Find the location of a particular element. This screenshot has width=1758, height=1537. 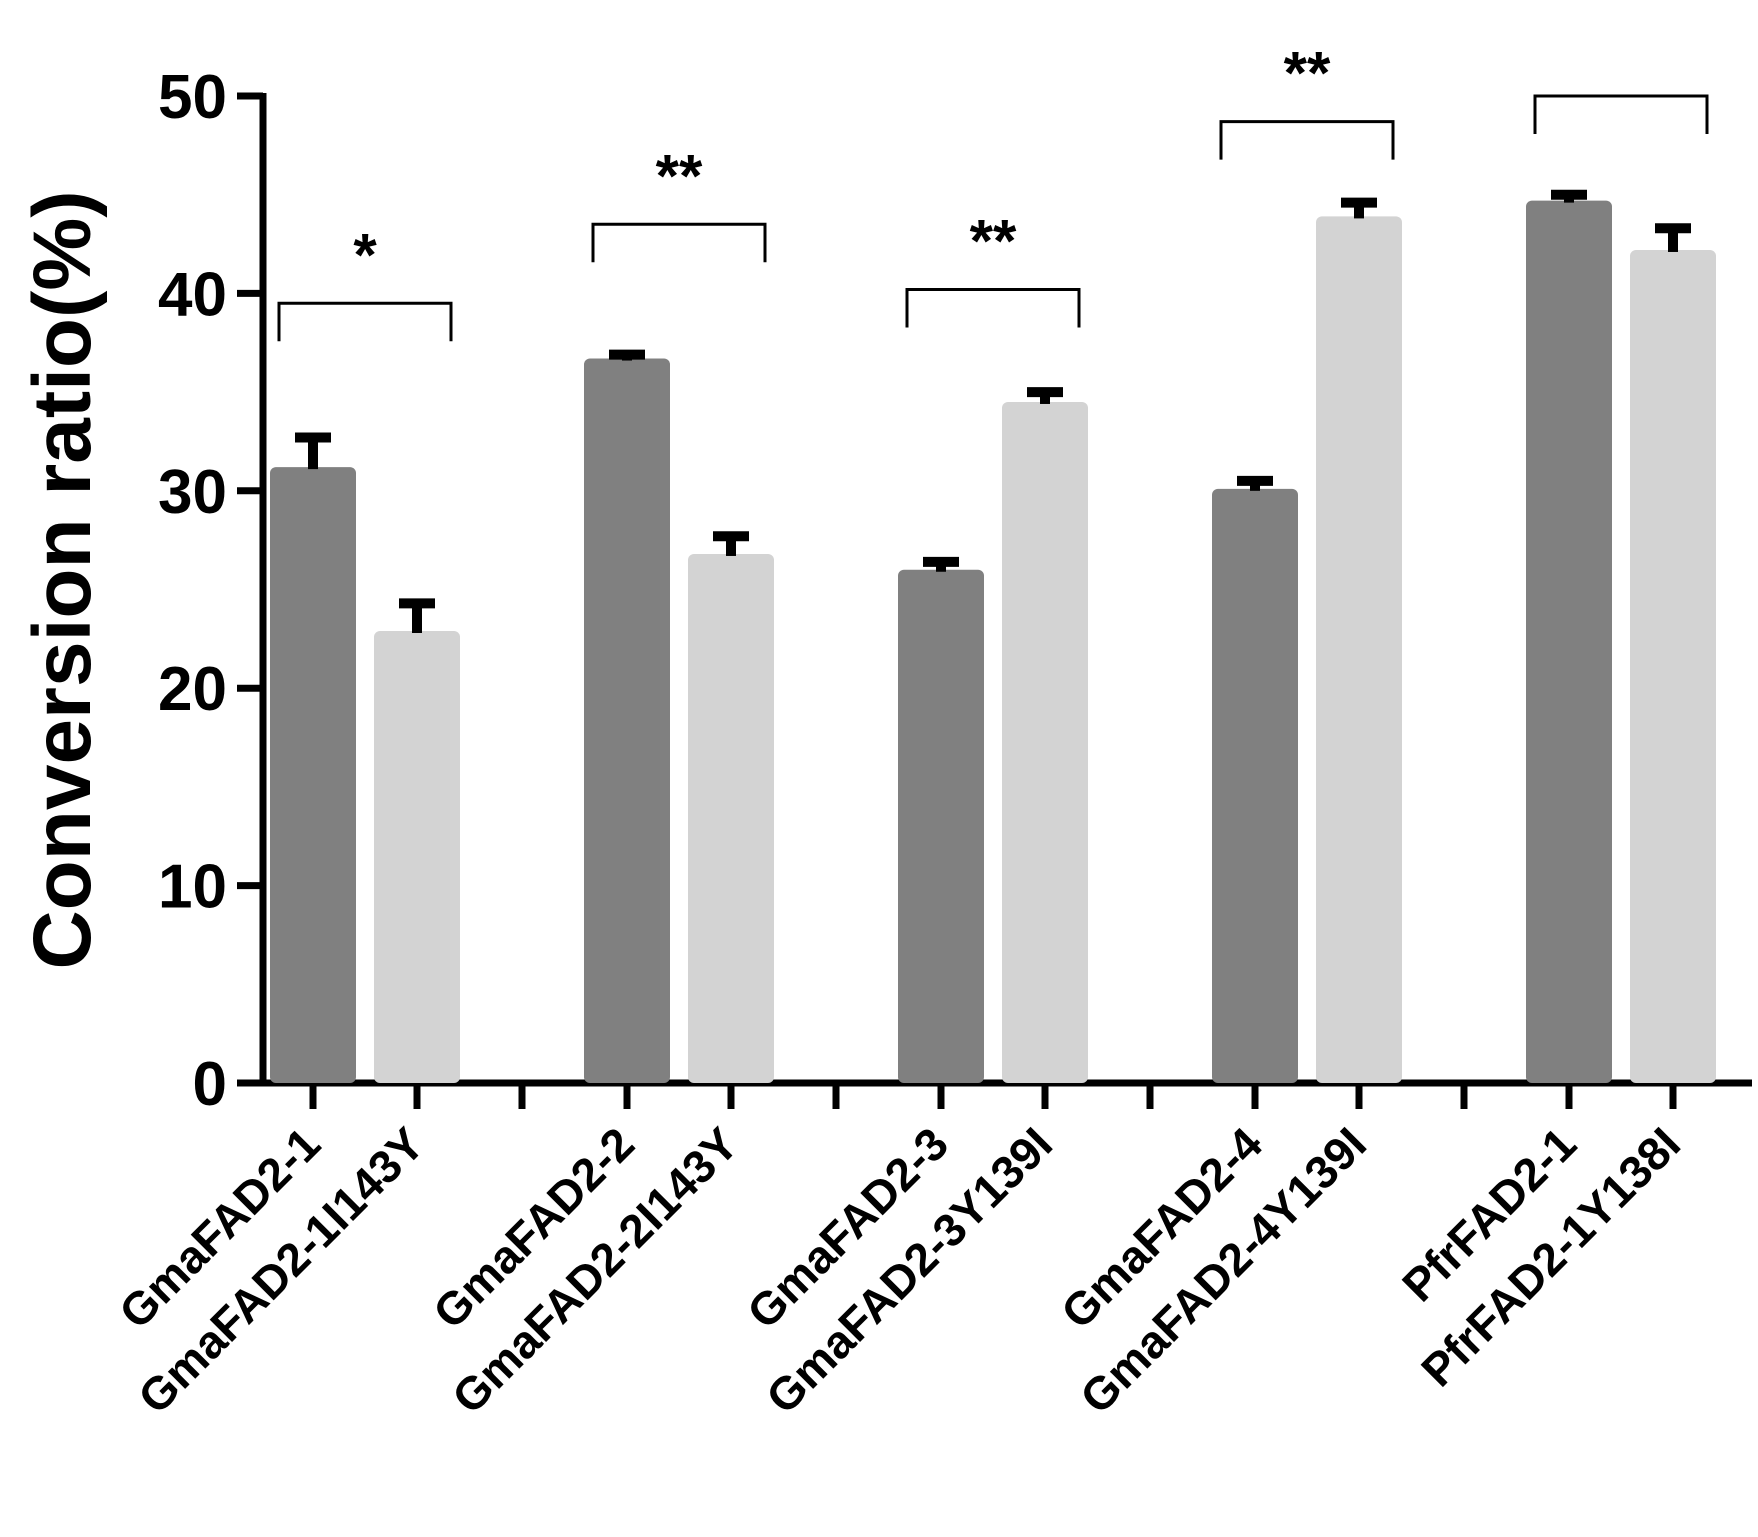

x-axis is located at coordinates (1006, 1094).